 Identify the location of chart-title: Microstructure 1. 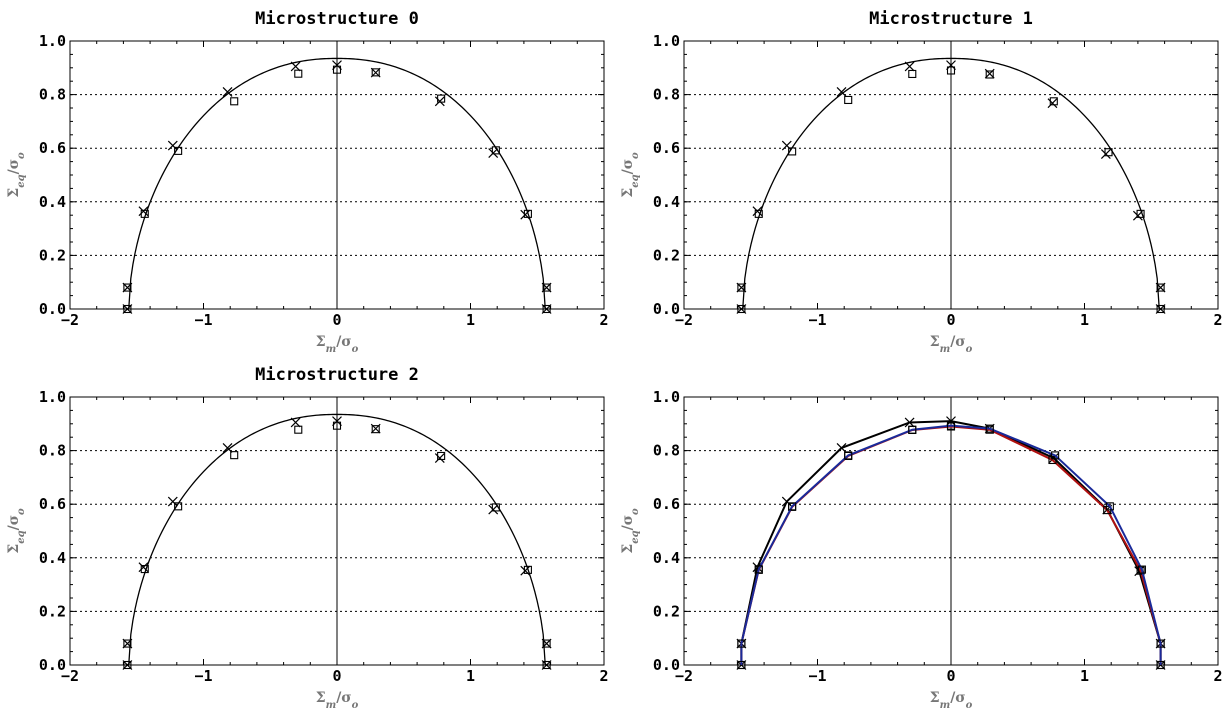
(951, 19).